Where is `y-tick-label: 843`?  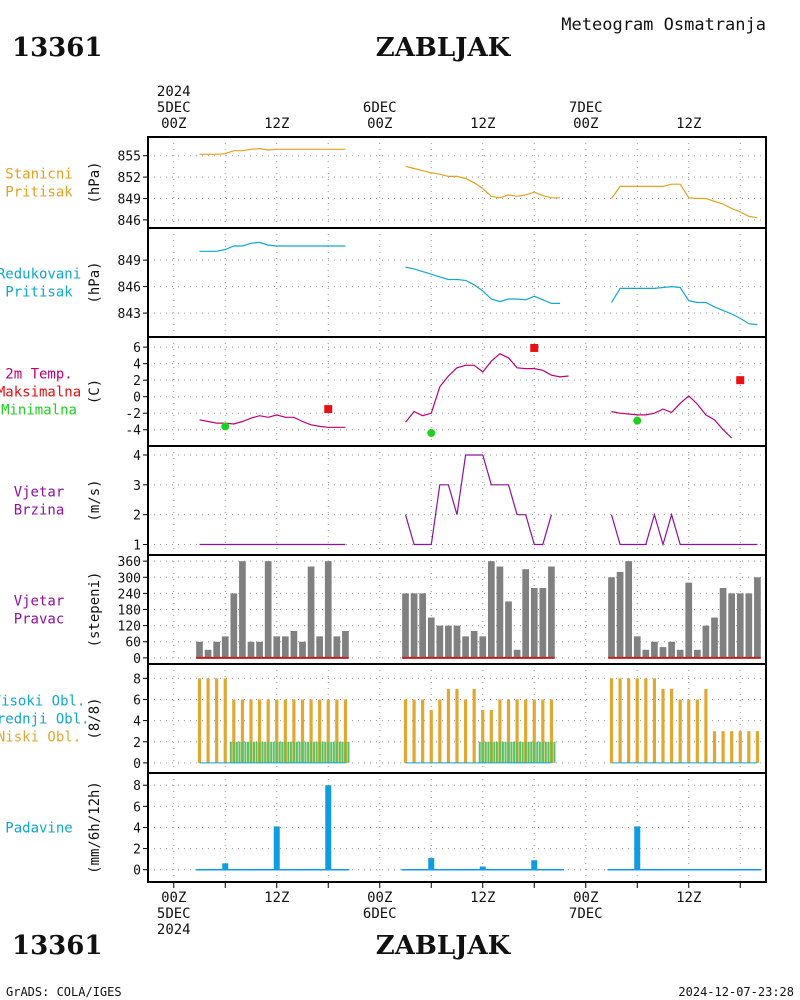 y-tick-label: 843 is located at coordinates (129, 314).